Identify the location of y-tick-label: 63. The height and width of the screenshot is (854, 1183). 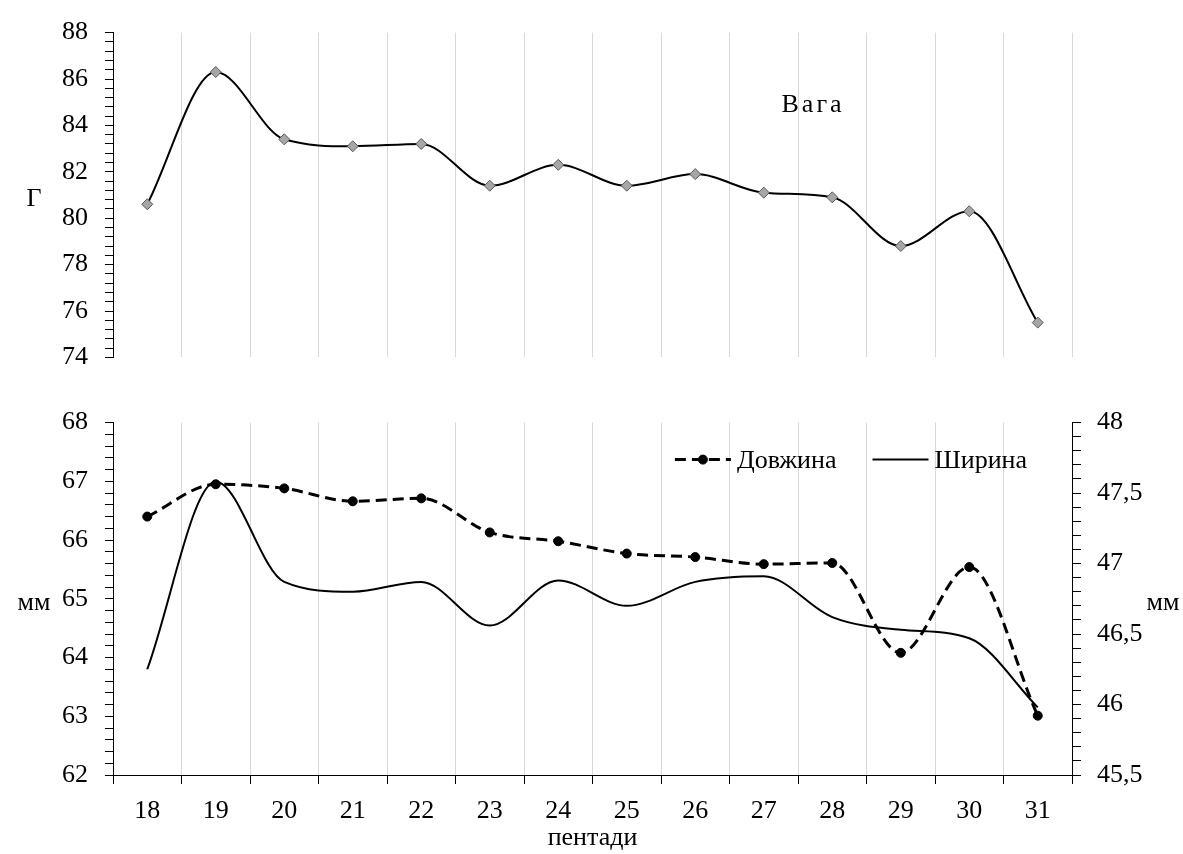
(75, 715).